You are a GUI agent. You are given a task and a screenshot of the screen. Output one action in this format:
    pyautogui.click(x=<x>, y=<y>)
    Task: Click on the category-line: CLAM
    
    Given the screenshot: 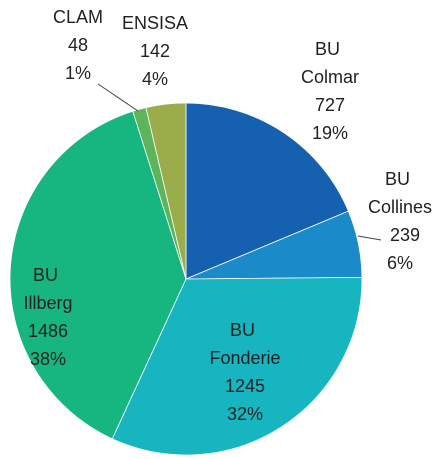 What is the action you would take?
    pyautogui.click(x=78, y=17)
    